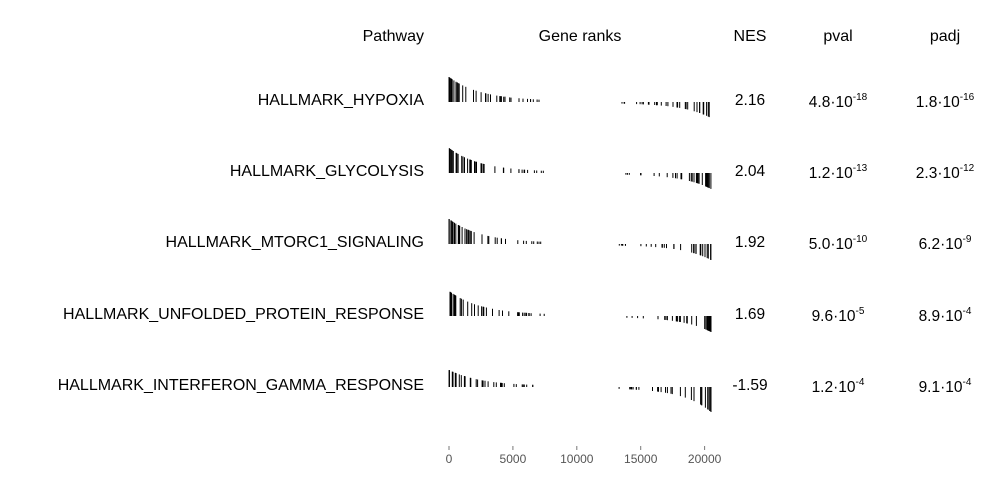 The image size is (1000, 500). Describe the element at coordinates (513, 459) in the screenshot. I see `x-axis-tick-label: 5000` at that location.